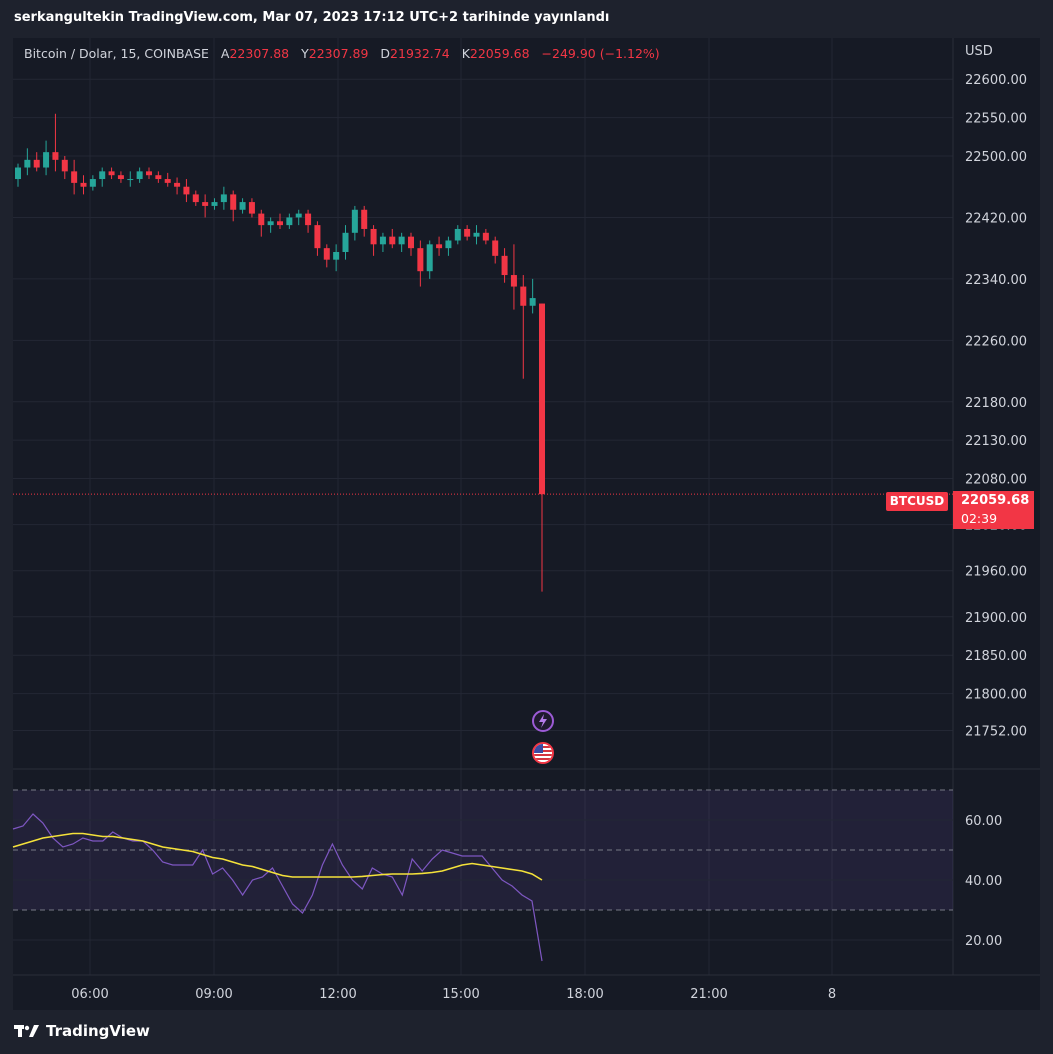 This screenshot has height=1054, width=1053. I want to click on symbol-price-tag: BTCUSD, so click(917, 501).